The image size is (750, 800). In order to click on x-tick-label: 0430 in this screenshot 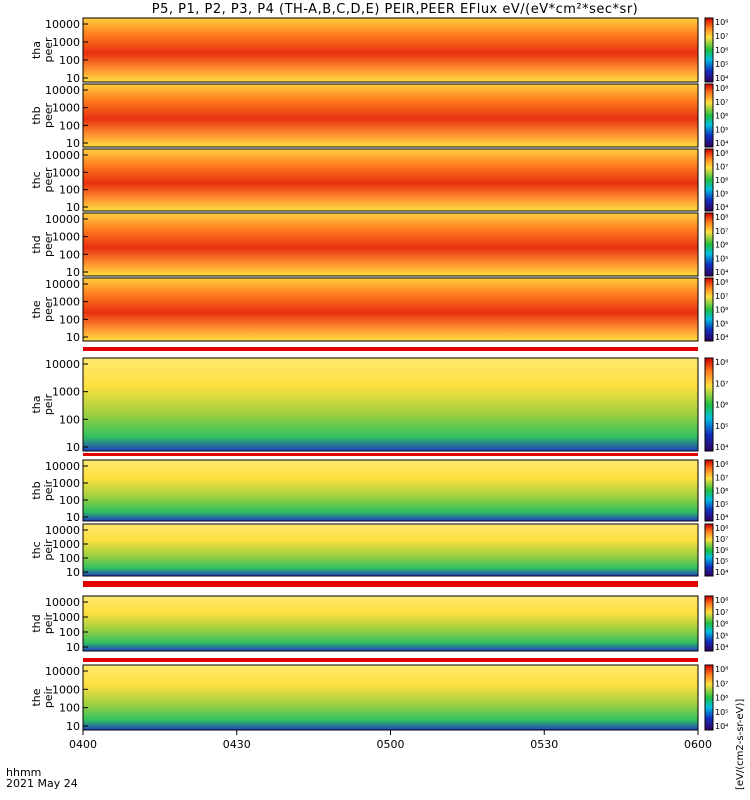, I will do `click(237, 744)`.